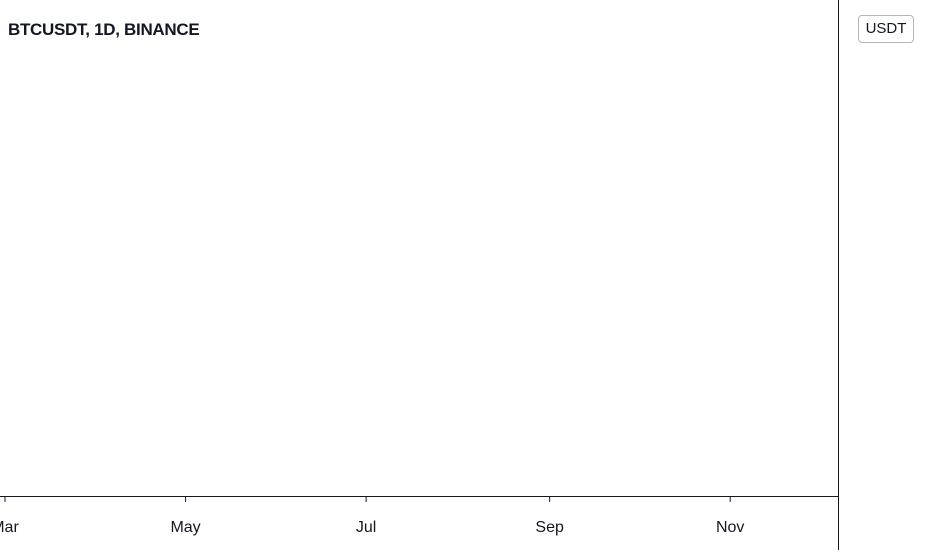 The width and height of the screenshot is (932, 550). What do you see at coordinates (9, 527) in the screenshot?
I see `time-tick-label: Mar` at bounding box center [9, 527].